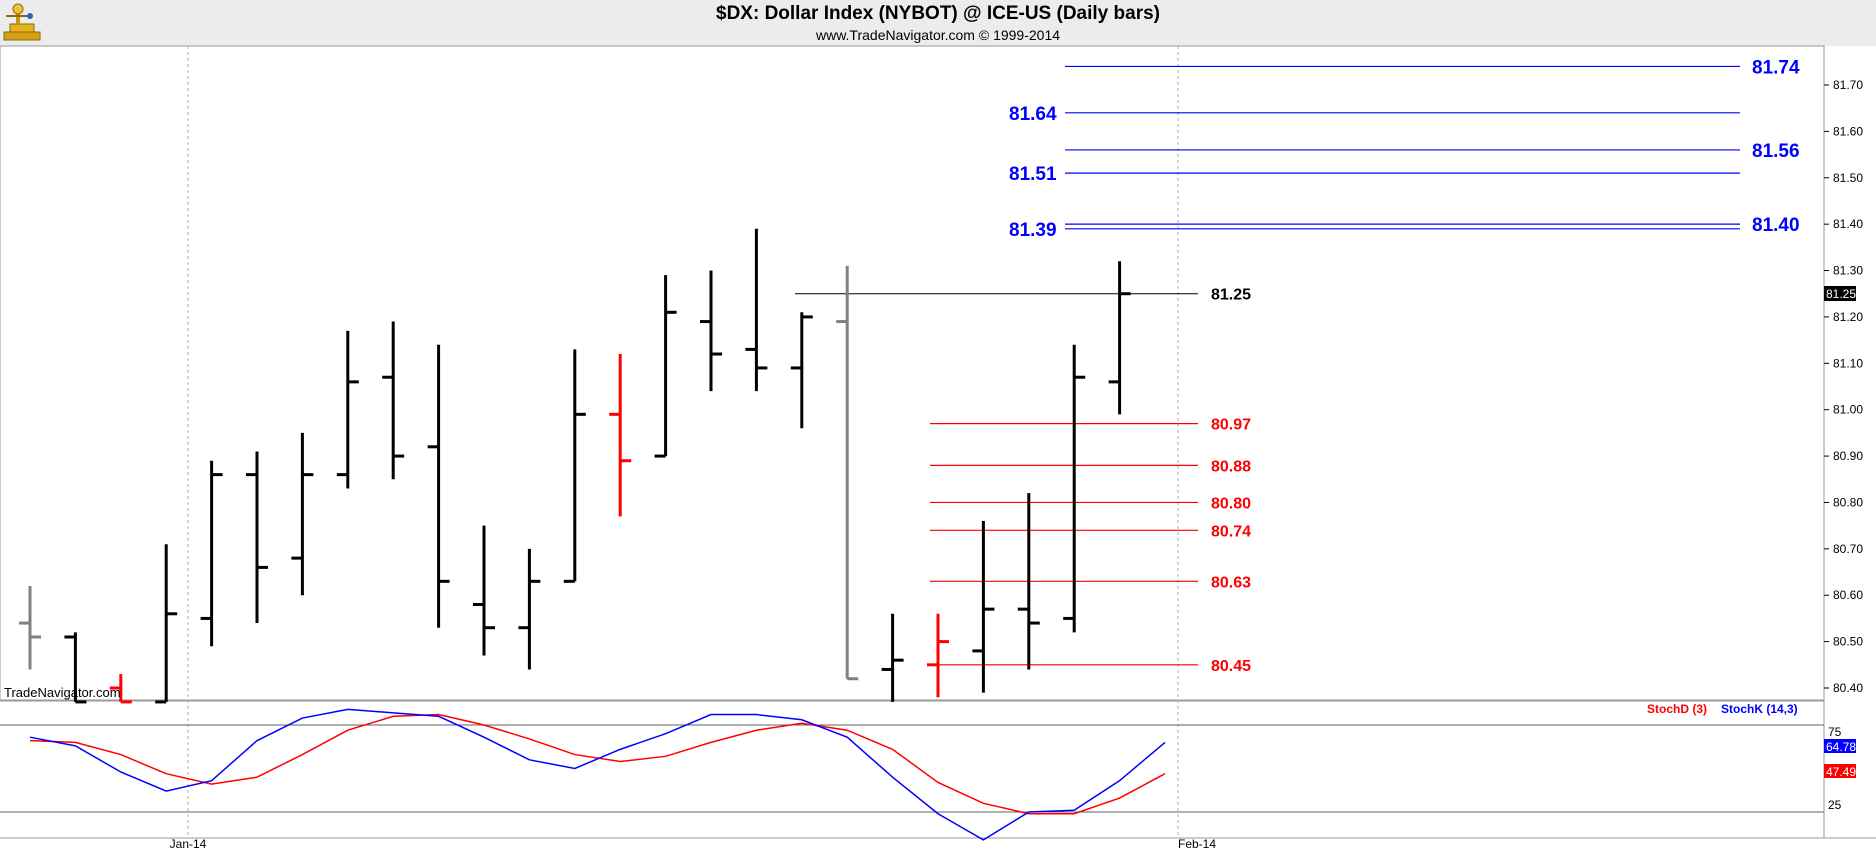 The width and height of the screenshot is (1876, 854). What do you see at coordinates (1848, 595) in the screenshot?
I see `price-tick-label: 80.60` at bounding box center [1848, 595].